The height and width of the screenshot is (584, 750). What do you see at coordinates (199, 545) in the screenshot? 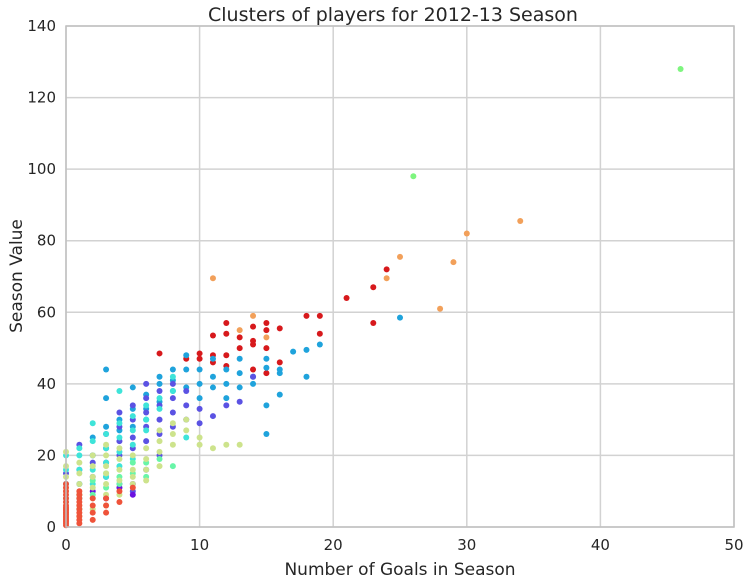
I see `x-tick-label: 10` at bounding box center [199, 545].